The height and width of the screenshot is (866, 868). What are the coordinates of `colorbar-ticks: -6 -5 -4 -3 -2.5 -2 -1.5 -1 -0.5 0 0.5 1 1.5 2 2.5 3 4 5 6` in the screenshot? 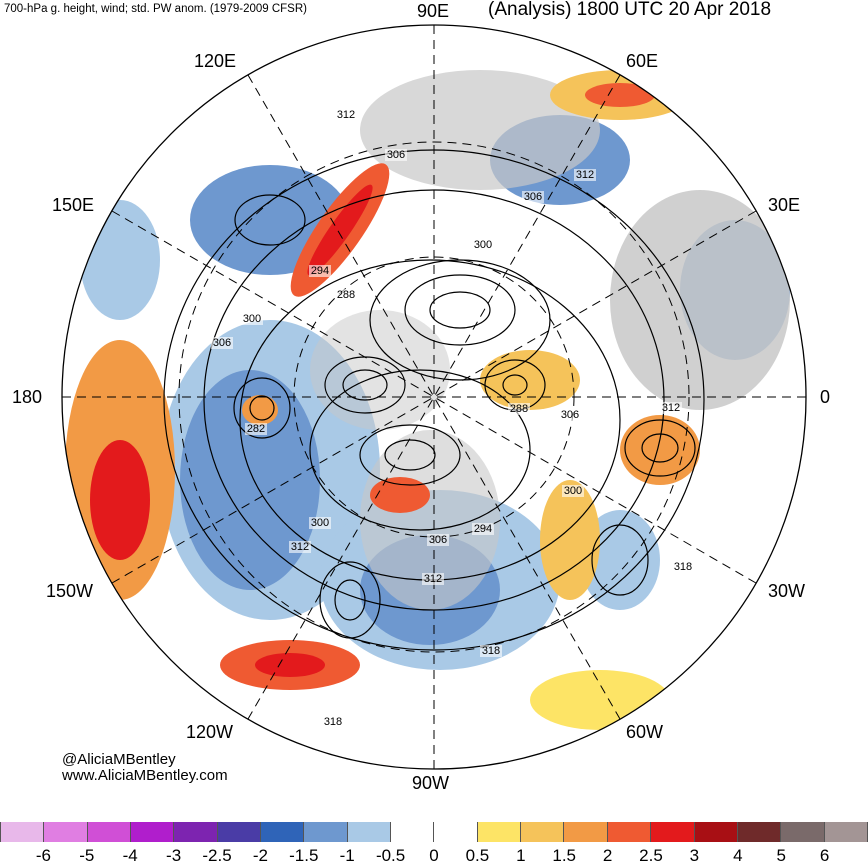 It's located at (434, 855).